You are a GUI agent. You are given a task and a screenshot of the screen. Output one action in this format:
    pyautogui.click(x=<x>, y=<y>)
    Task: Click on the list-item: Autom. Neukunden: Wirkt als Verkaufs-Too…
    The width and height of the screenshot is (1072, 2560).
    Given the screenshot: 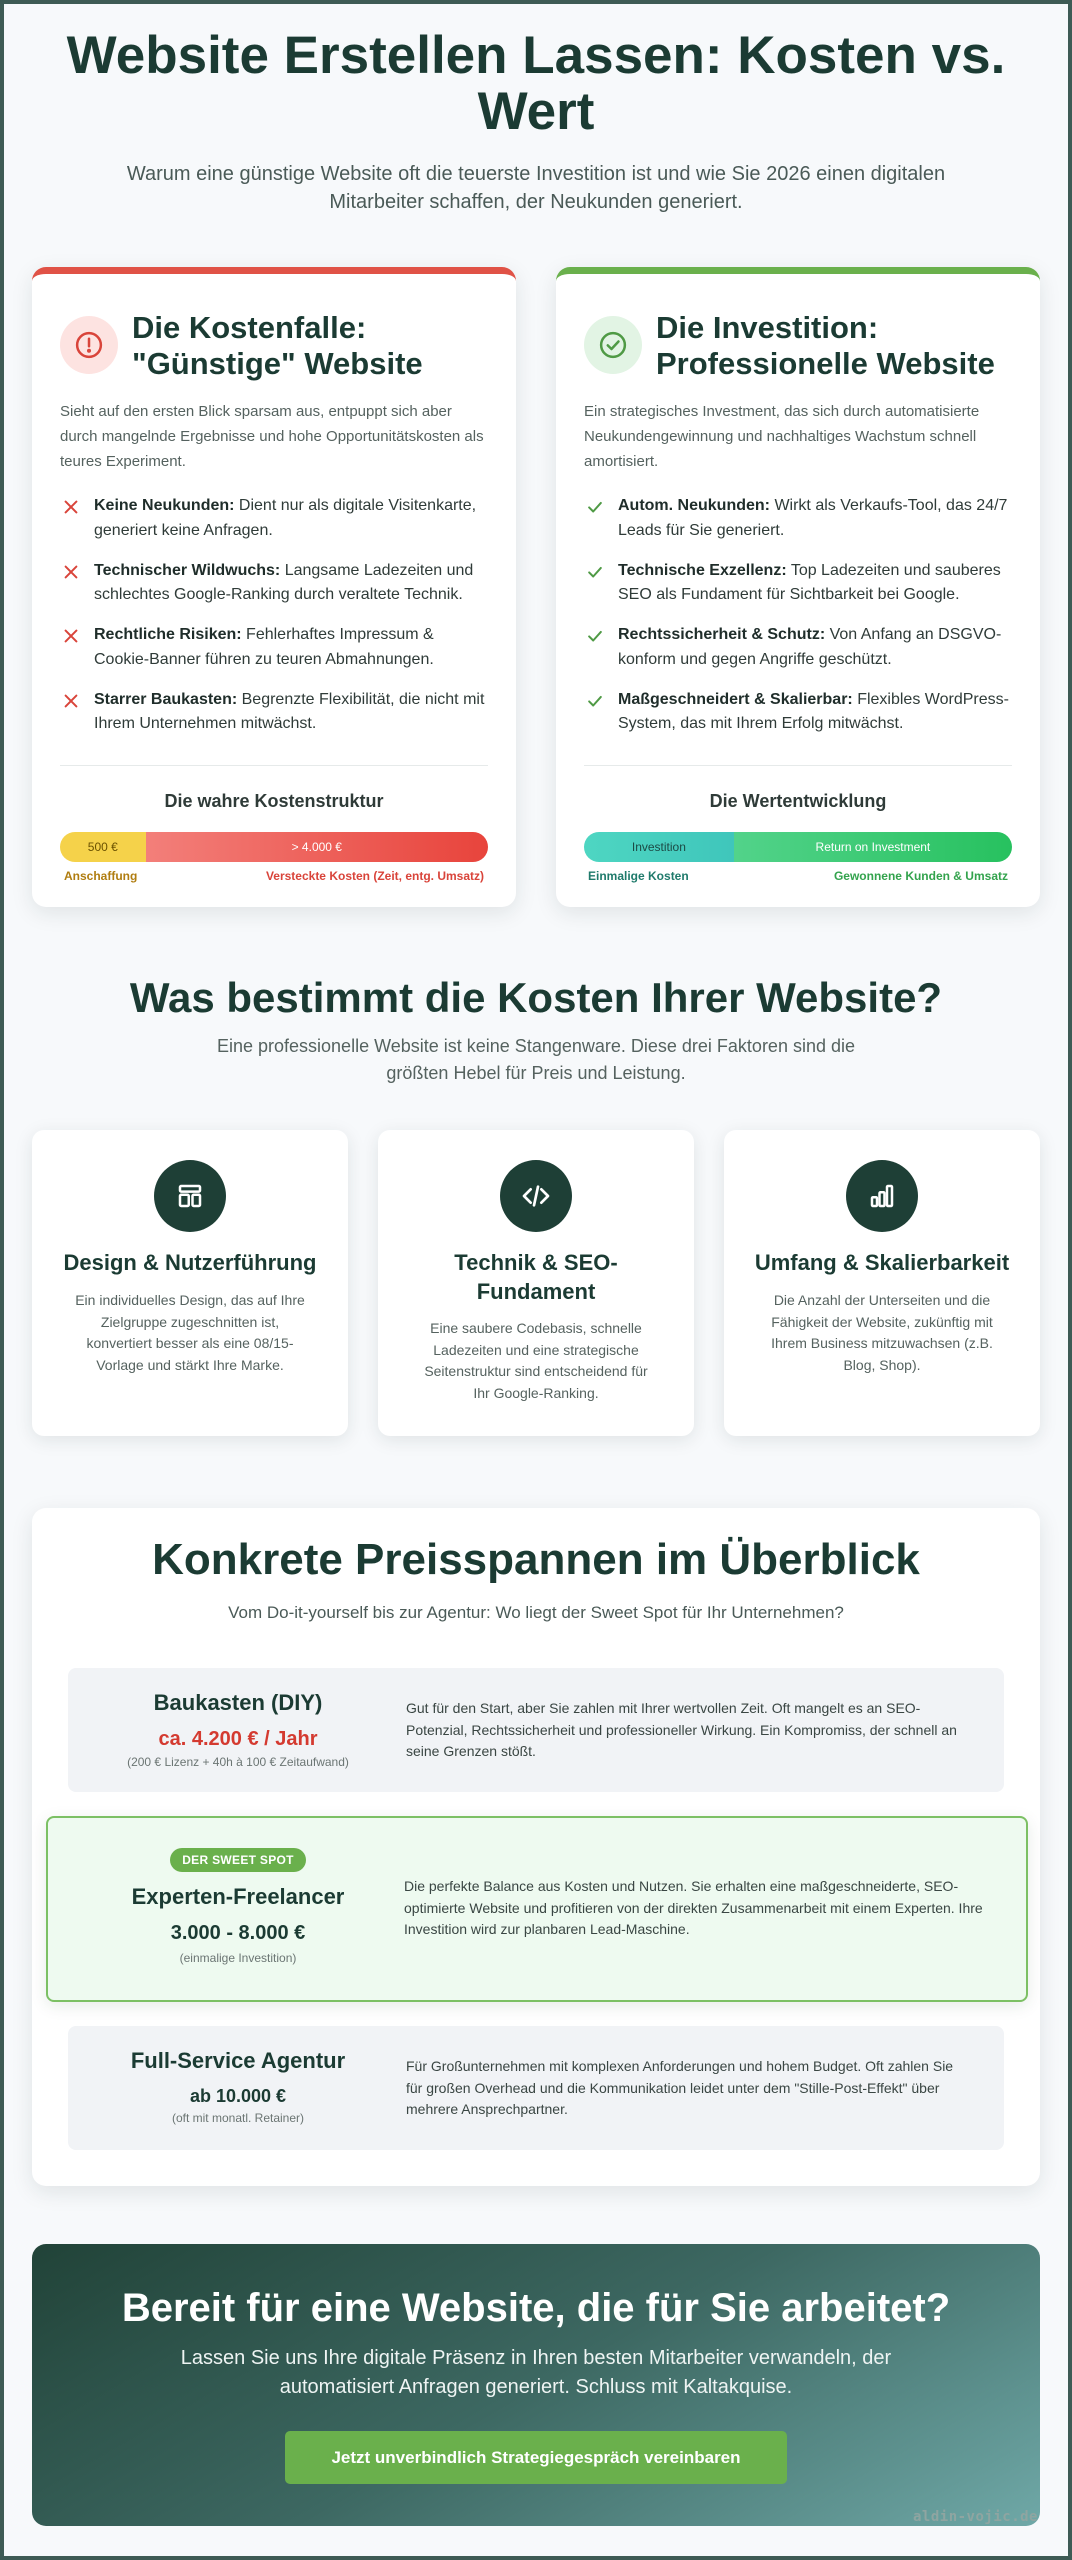 What is the action you would take?
    pyautogui.click(x=799, y=526)
    